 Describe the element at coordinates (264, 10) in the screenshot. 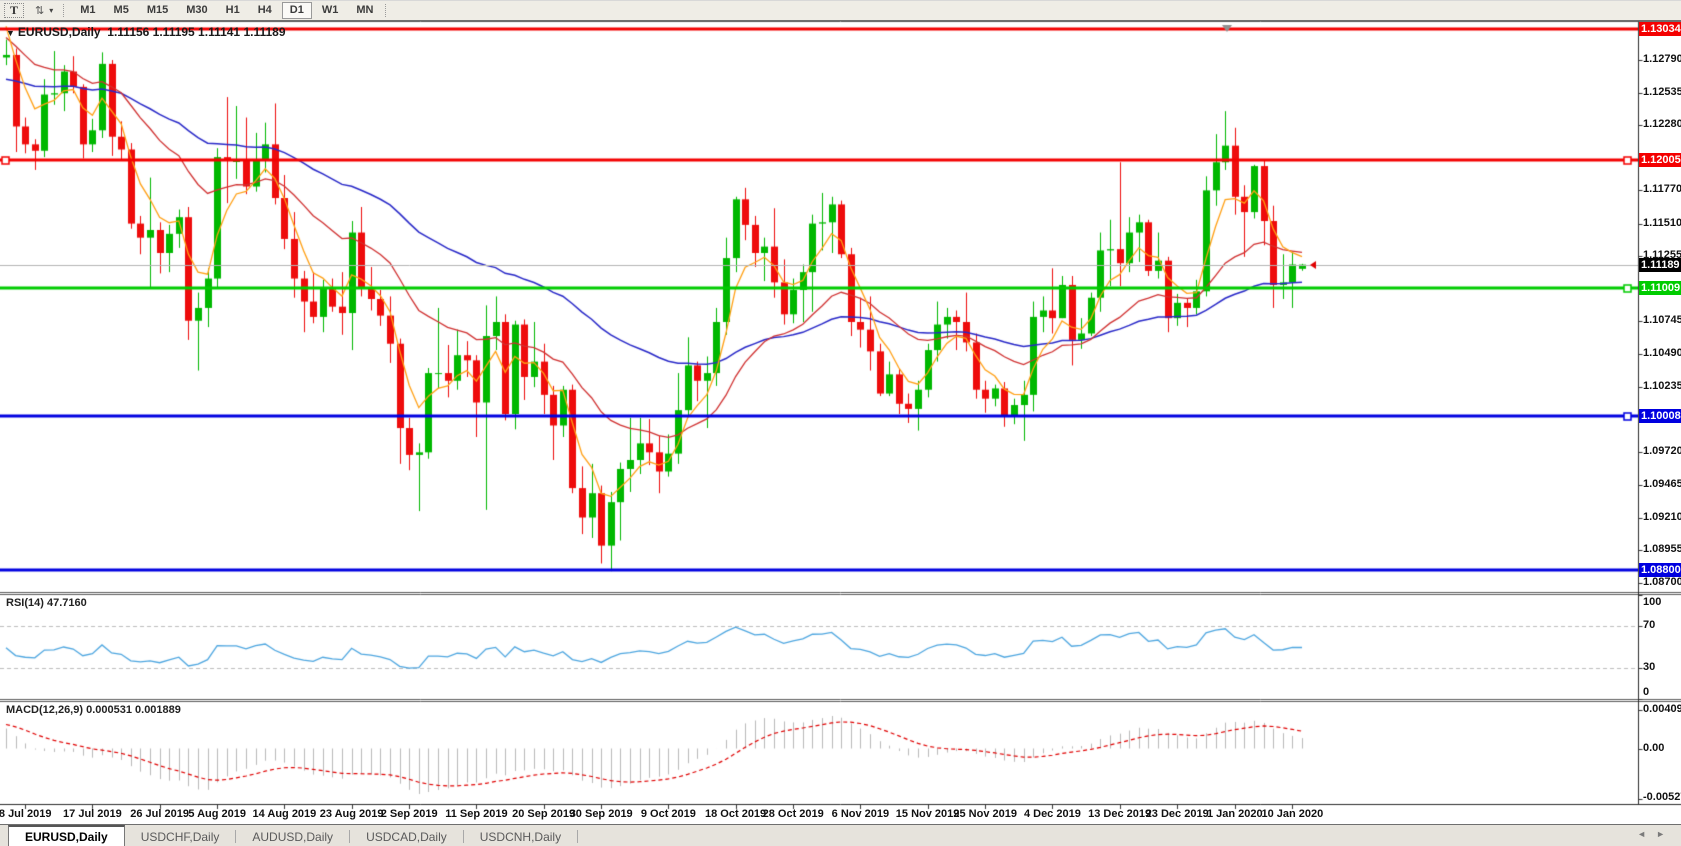

I see `timeframe-h4-button: H4` at that location.